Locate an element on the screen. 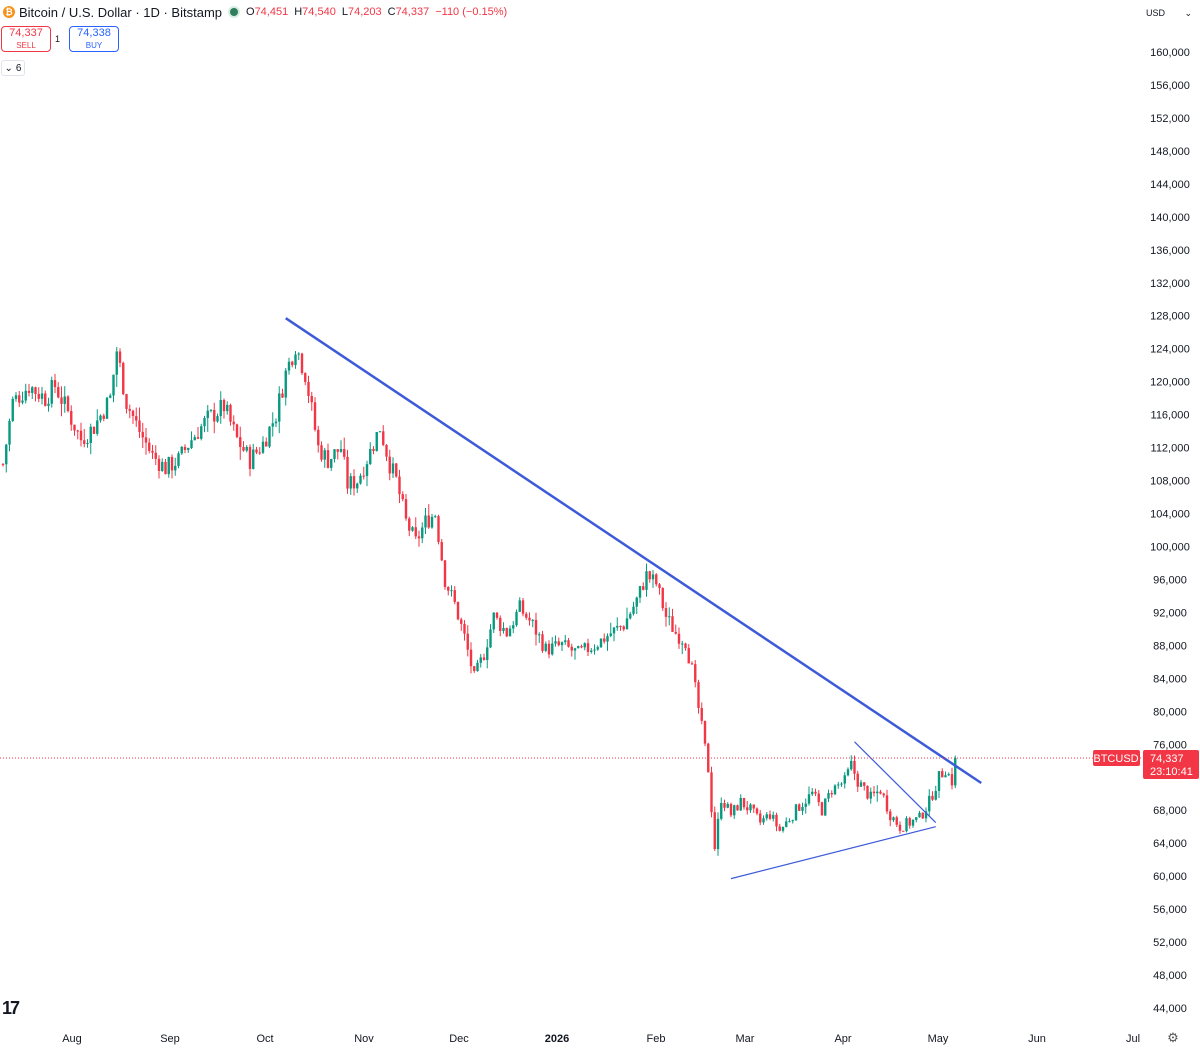 This screenshot has height=1050, width=1200. sell-button: 74,337 SELL is located at coordinates (26, 39).